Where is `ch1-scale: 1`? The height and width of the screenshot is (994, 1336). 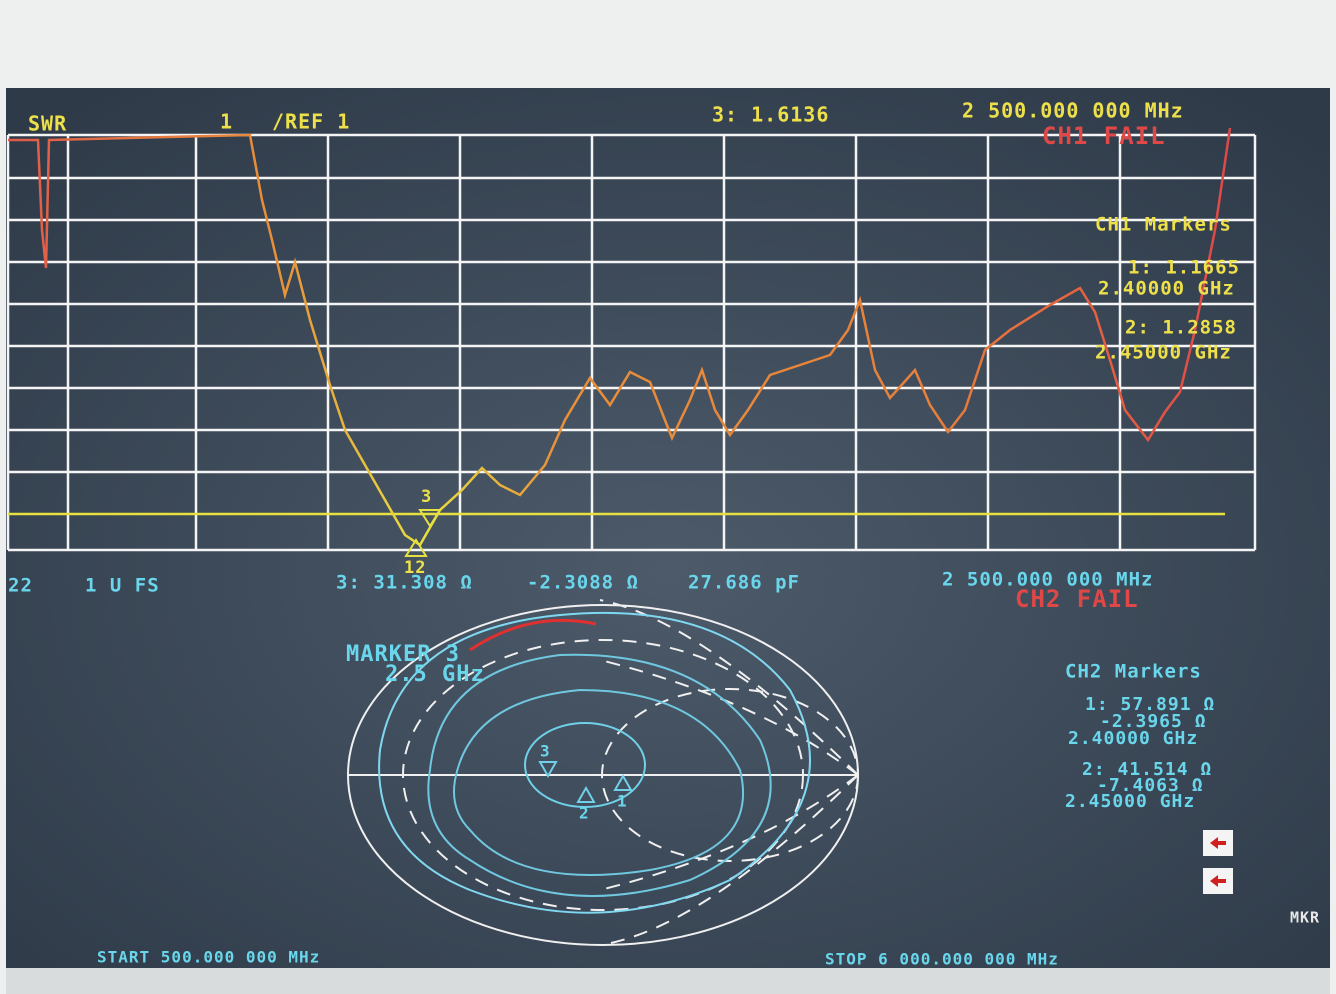 ch1-scale: 1 is located at coordinates (226, 122).